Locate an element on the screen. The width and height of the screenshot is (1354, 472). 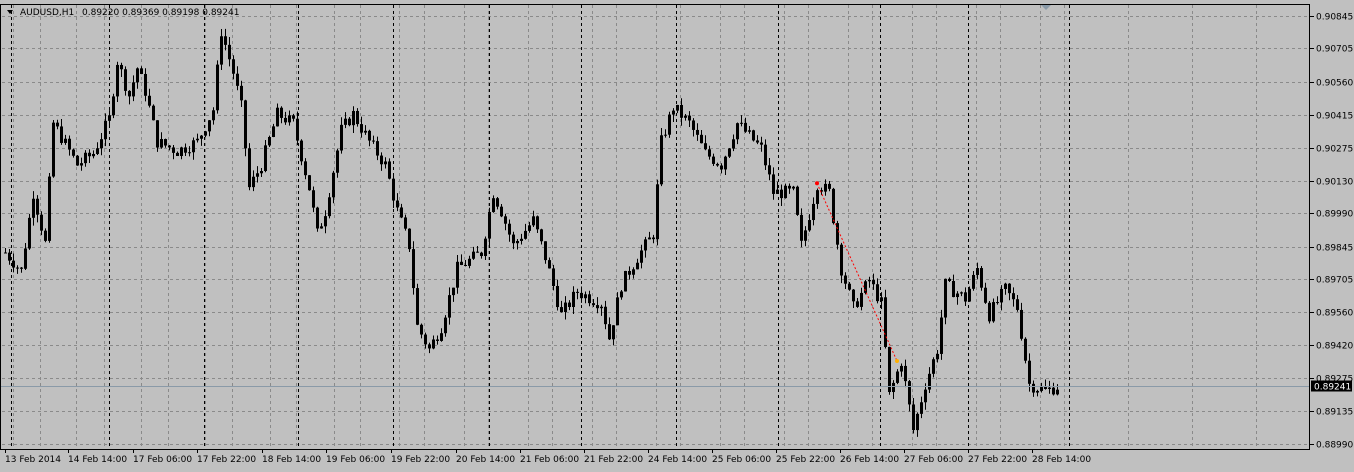
chart-shift-marker-icon is located at coordinates (1046, 7).